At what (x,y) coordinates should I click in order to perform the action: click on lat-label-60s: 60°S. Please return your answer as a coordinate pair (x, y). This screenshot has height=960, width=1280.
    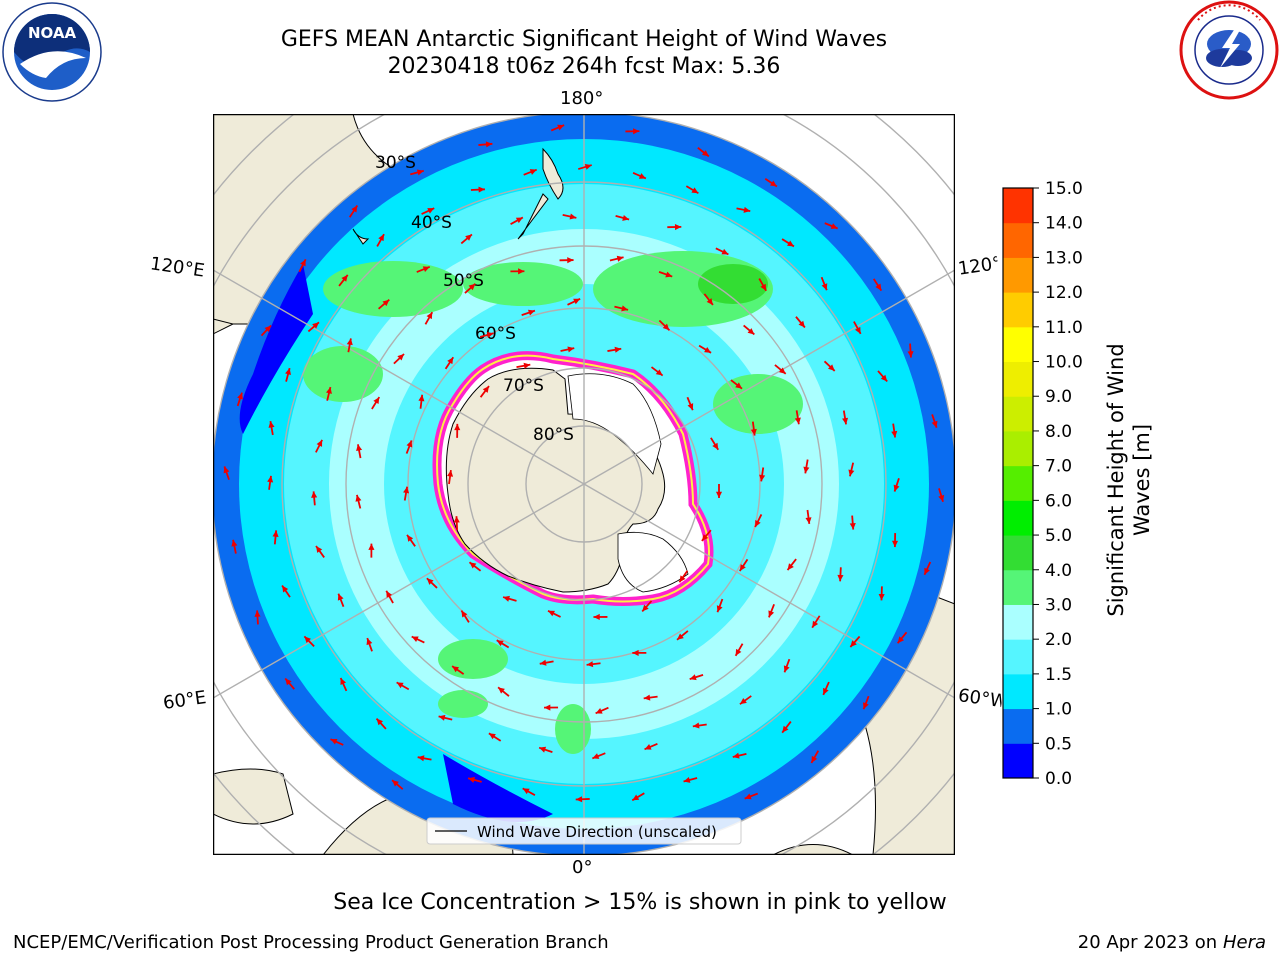
    Looking at the image, I should click on (495, 334).